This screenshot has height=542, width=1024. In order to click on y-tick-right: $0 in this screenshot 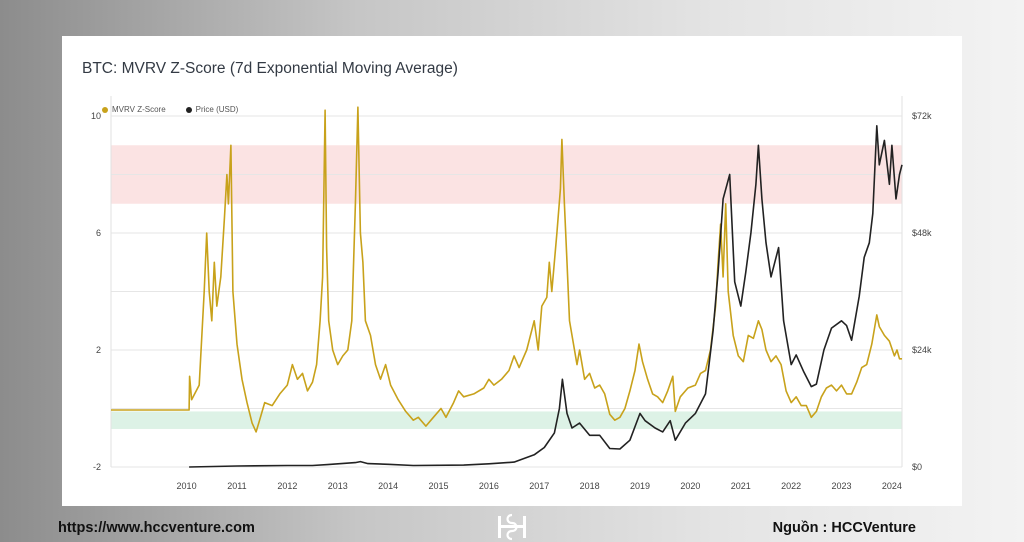, I will do `click(917, 467)`.